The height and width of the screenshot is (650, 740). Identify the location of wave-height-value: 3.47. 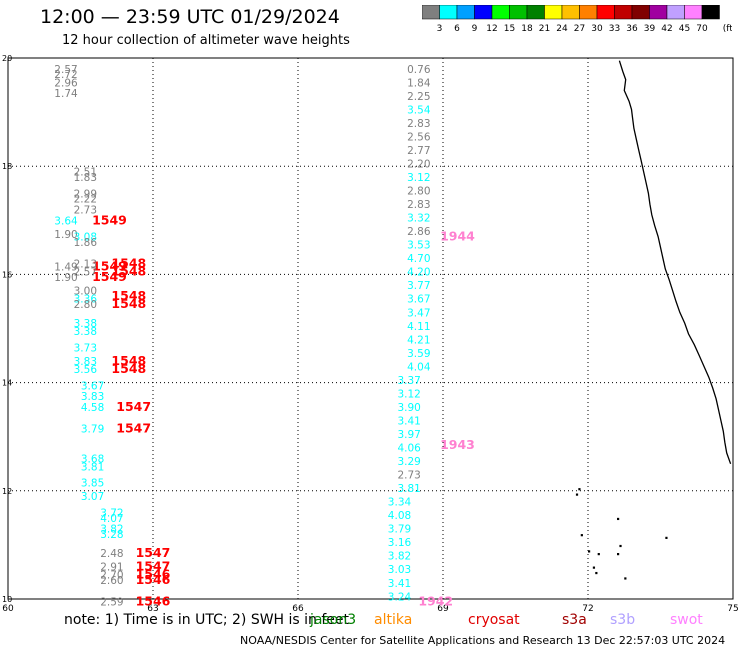
(418, 313).